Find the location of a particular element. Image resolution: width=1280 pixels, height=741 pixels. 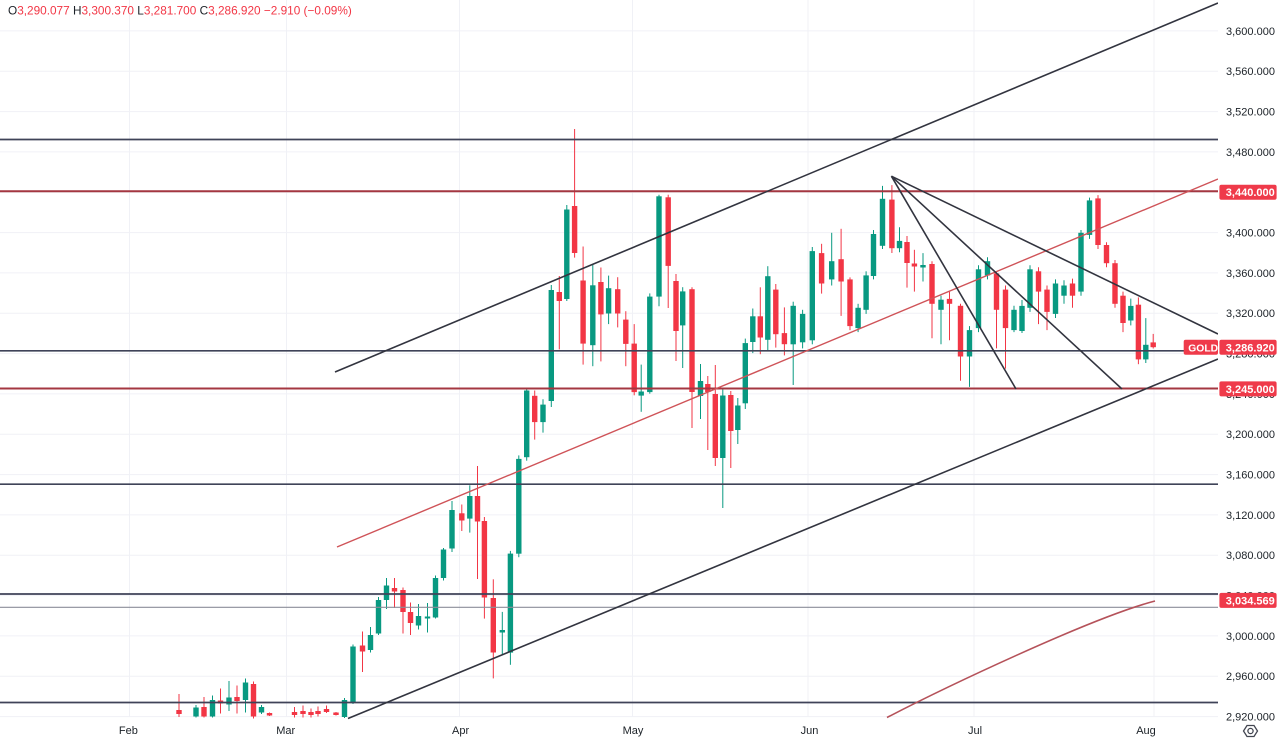

svg-text: May is located at coordinates (633, 731).